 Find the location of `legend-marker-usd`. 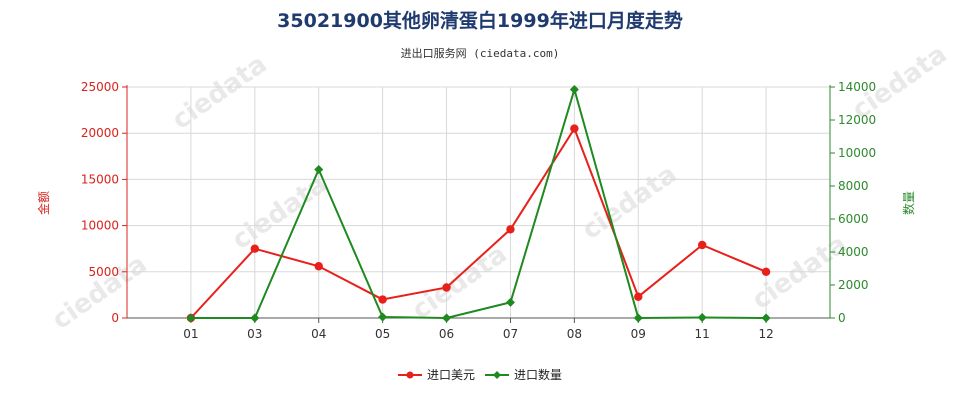

legend-marker-usd is located at coordinates (410, 375).